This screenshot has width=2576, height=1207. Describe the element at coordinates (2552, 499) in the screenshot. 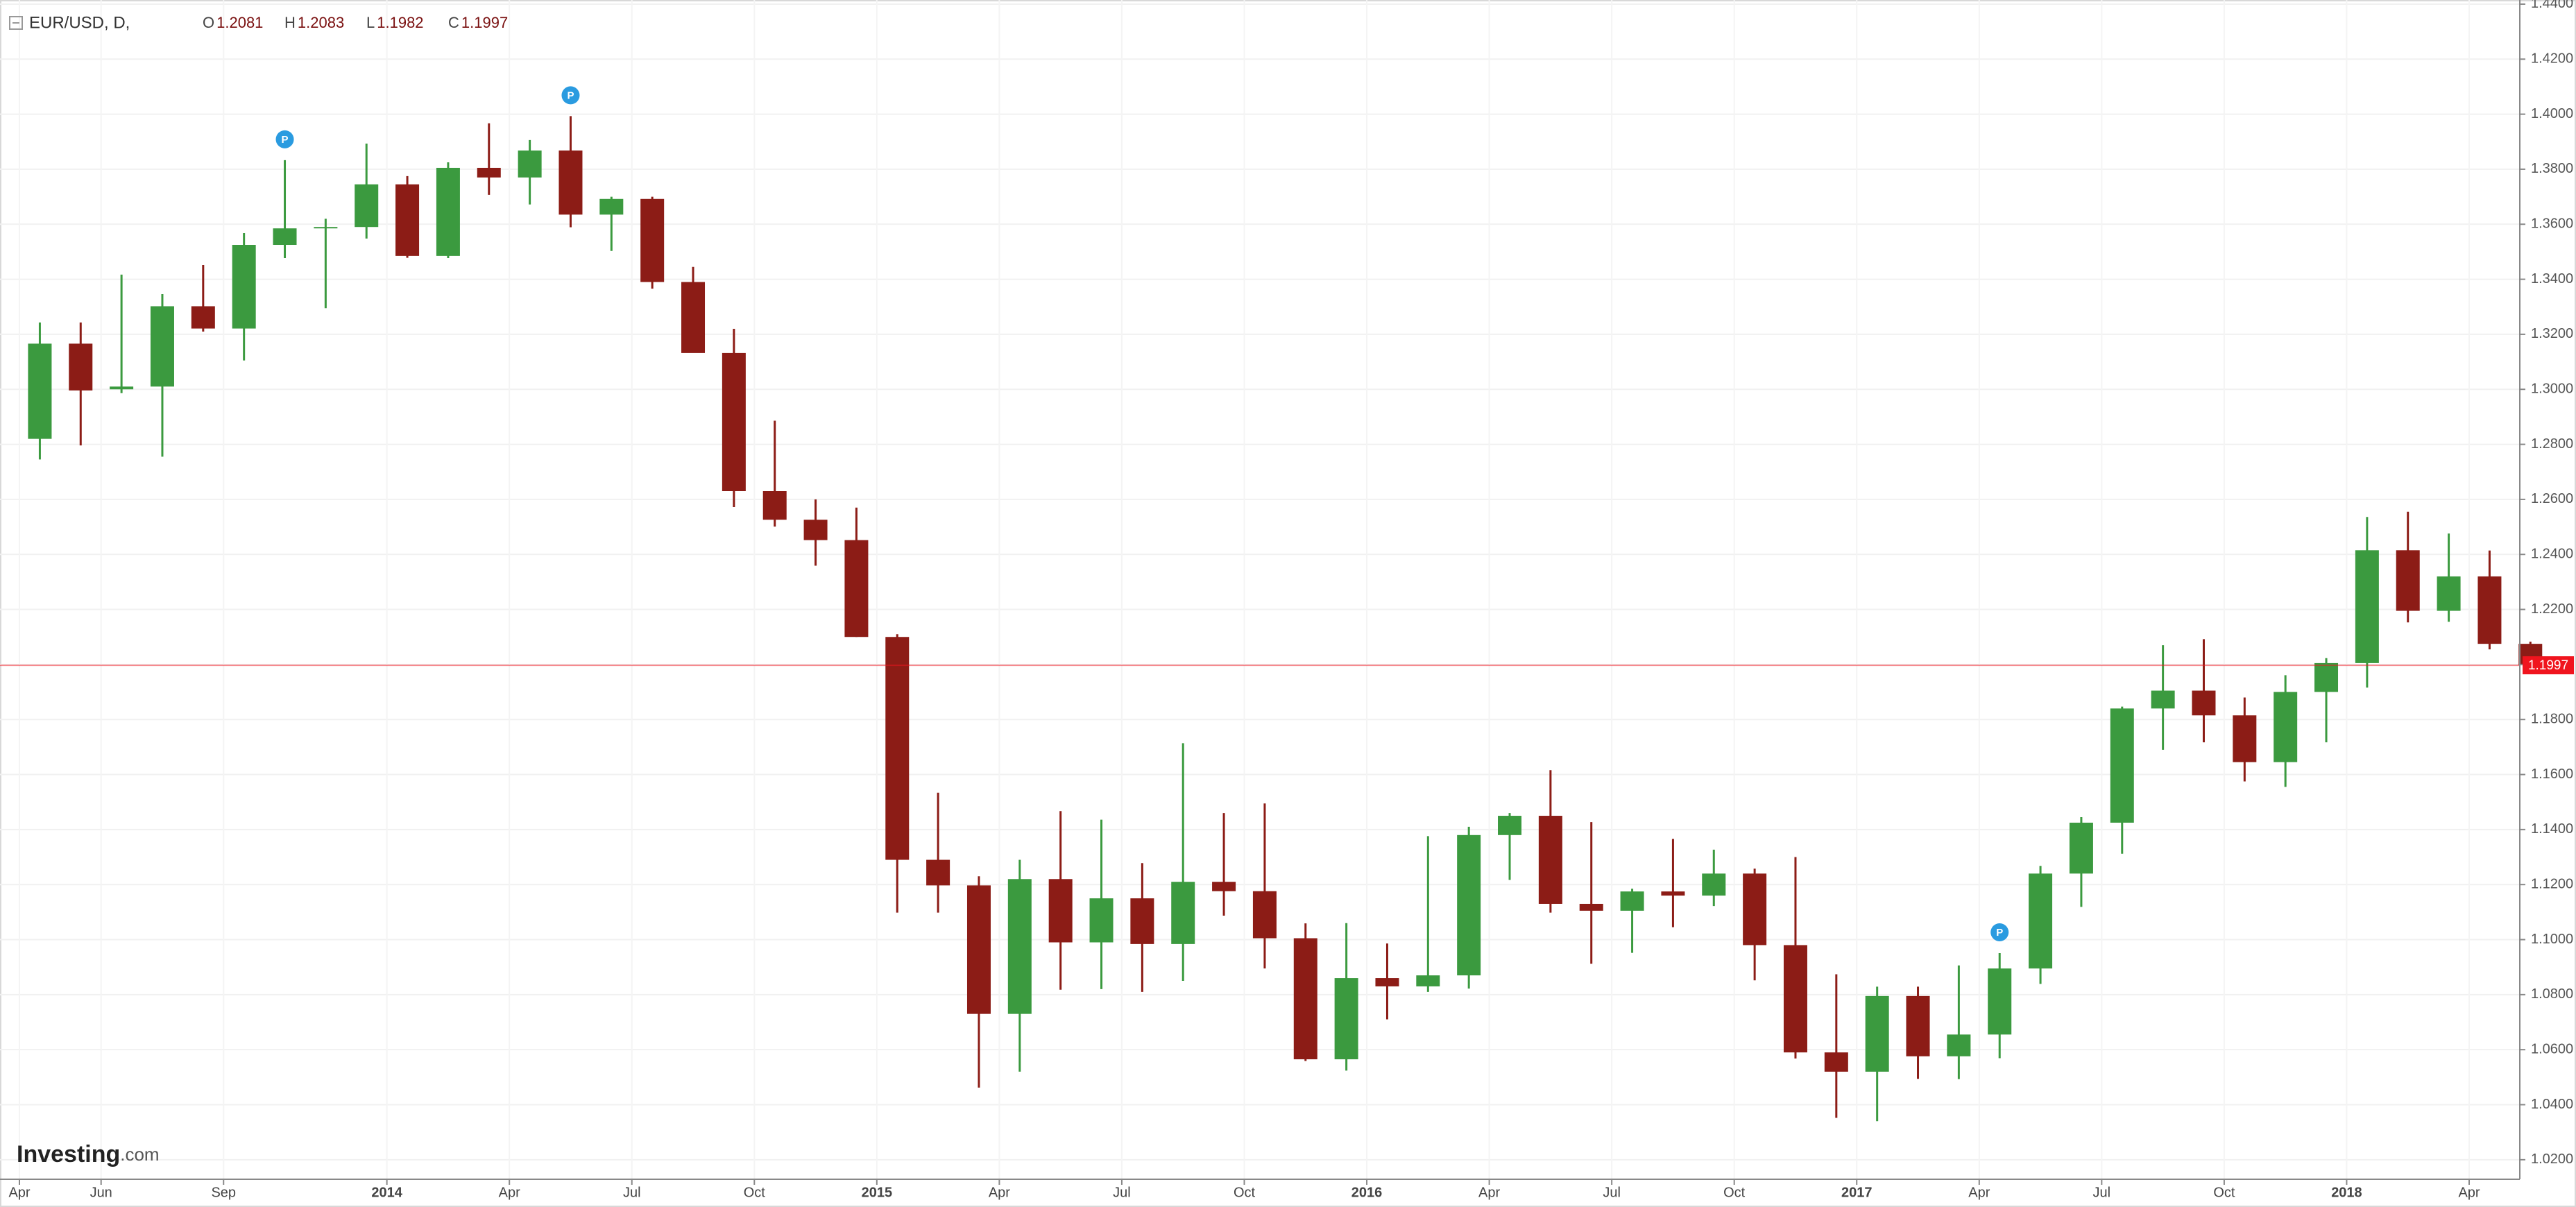

I see `y-tick-label: 1.2600` at that location.